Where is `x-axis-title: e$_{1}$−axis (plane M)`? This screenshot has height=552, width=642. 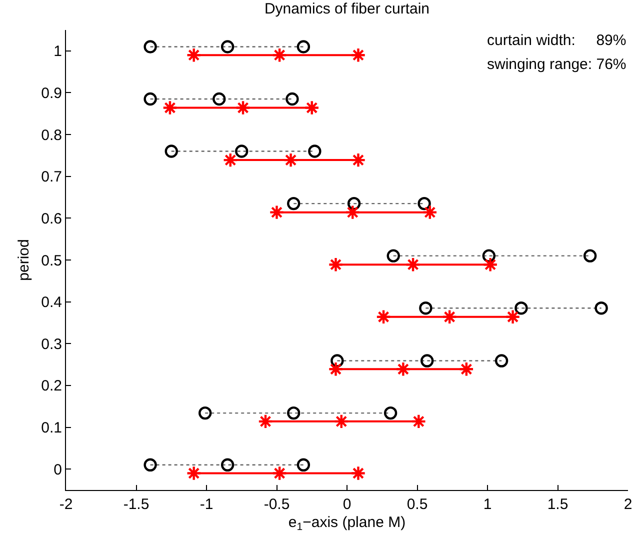 x-axis-title: e$_{1}$−axis (plane M) is located at coordinates (347, 524).